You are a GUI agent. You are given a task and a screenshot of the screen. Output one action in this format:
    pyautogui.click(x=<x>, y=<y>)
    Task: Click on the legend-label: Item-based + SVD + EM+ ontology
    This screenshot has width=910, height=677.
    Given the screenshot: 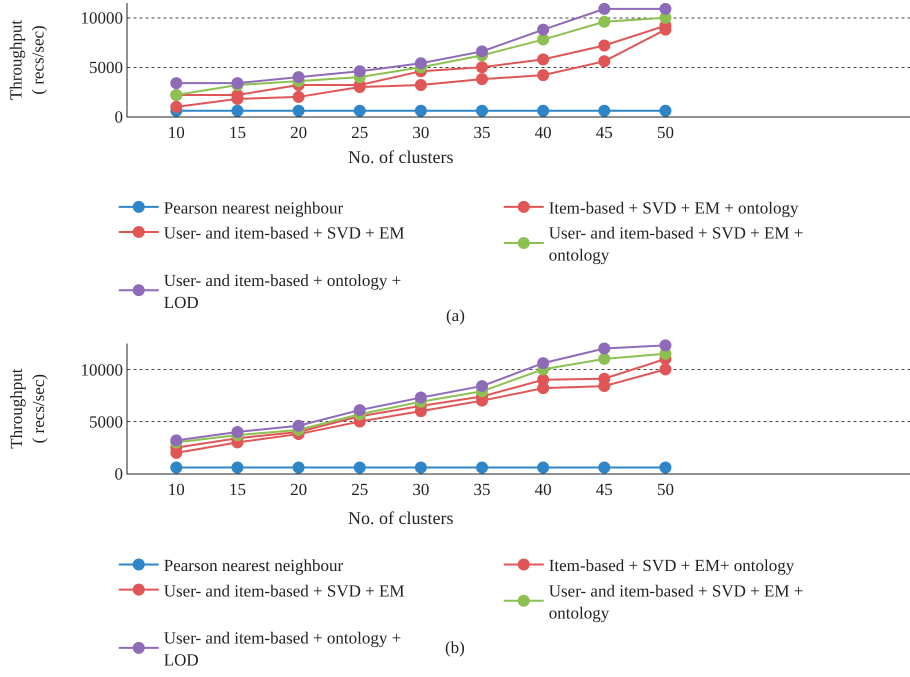 What is the action you would take?
    pyautogui.click(x=671, y=566)
    